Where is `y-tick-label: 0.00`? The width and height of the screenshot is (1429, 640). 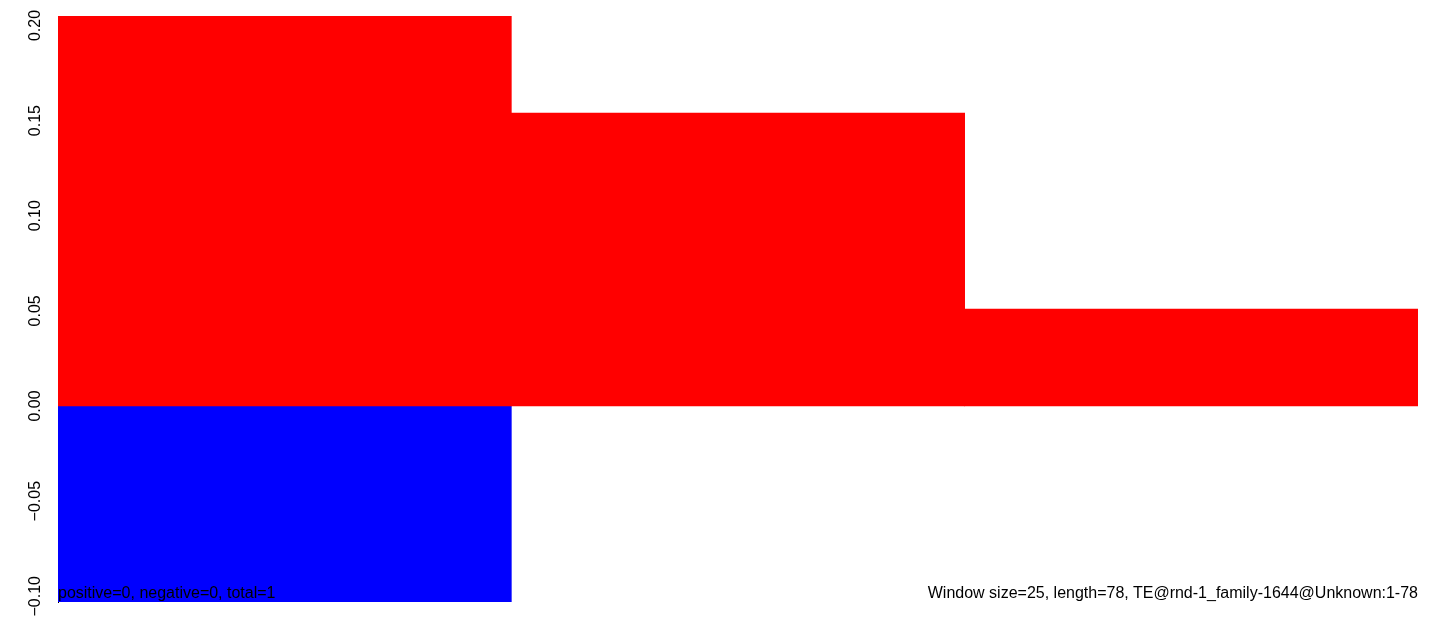 y-tick-label: 0.00 is located at coordinates (35, 406).